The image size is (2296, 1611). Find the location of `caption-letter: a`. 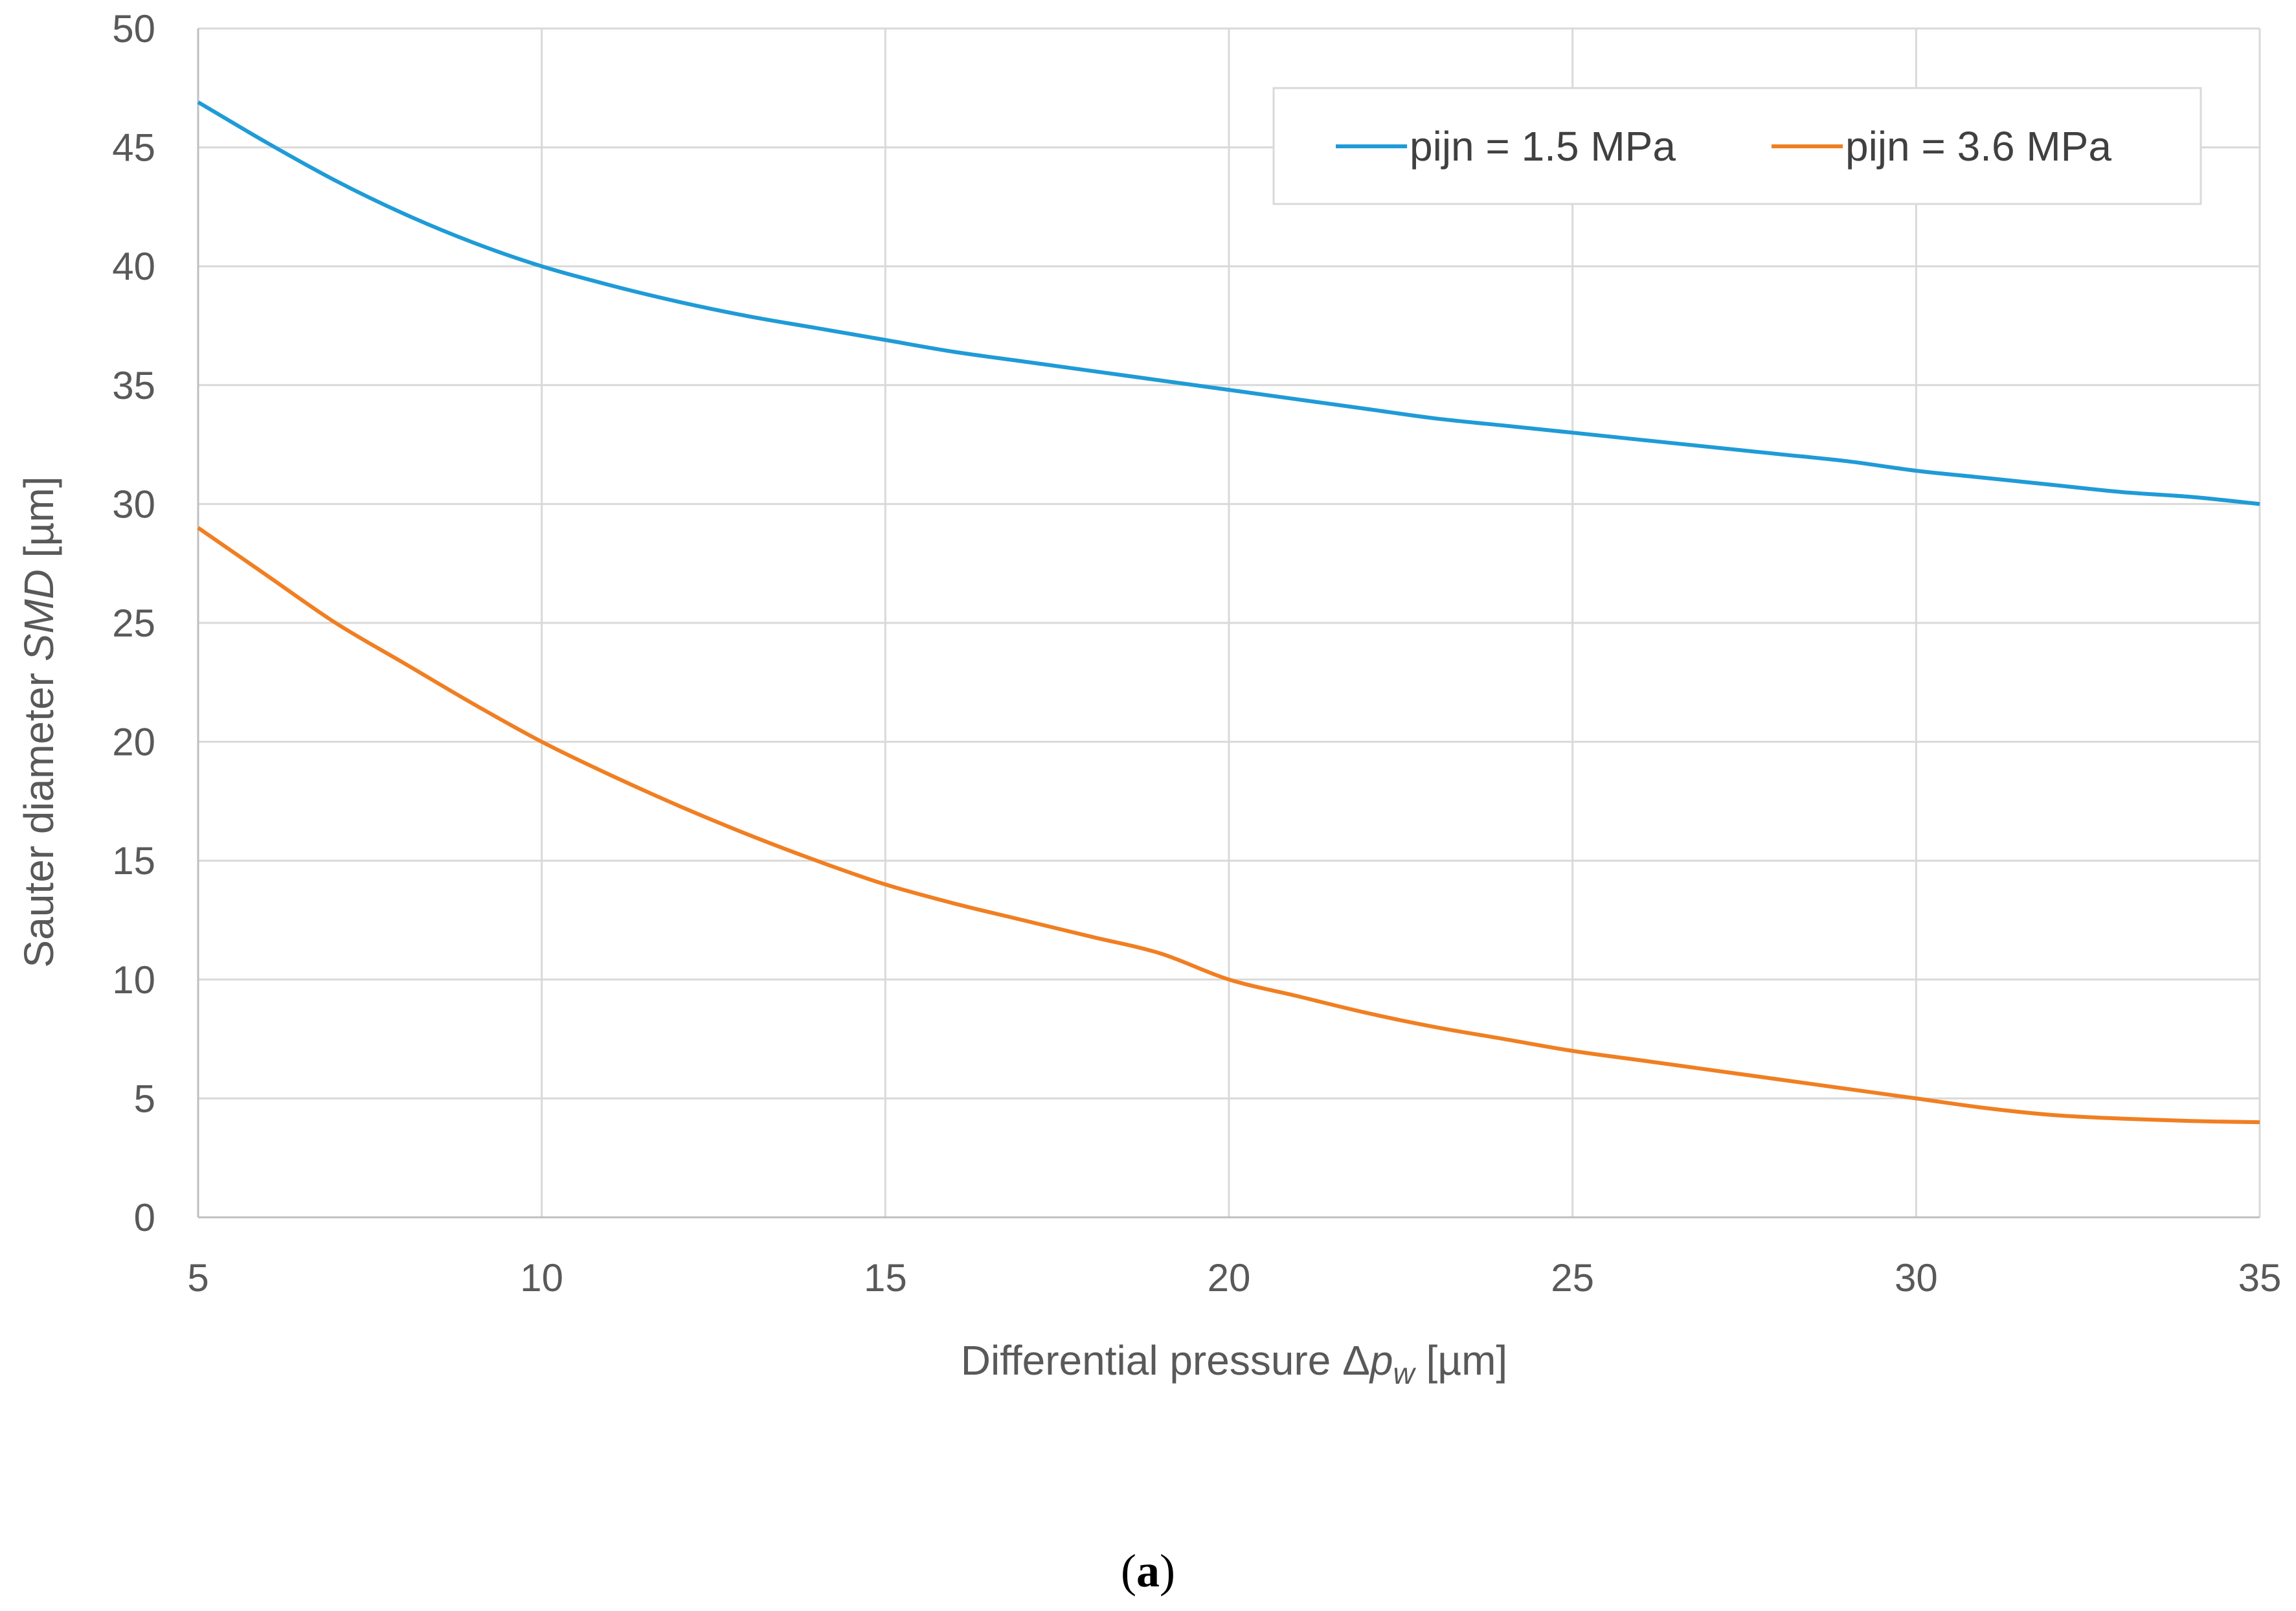

caption-letter: a is located at coordinates (1148, 1571).